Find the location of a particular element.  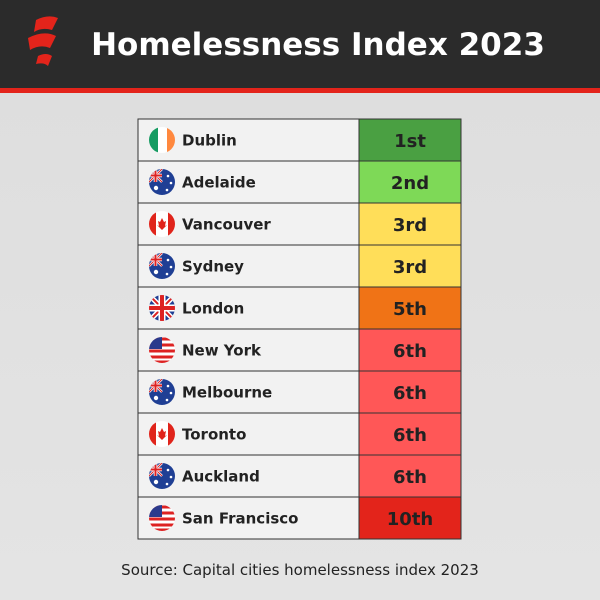

city-name: Melbourne is located at coordinates (227, 393).